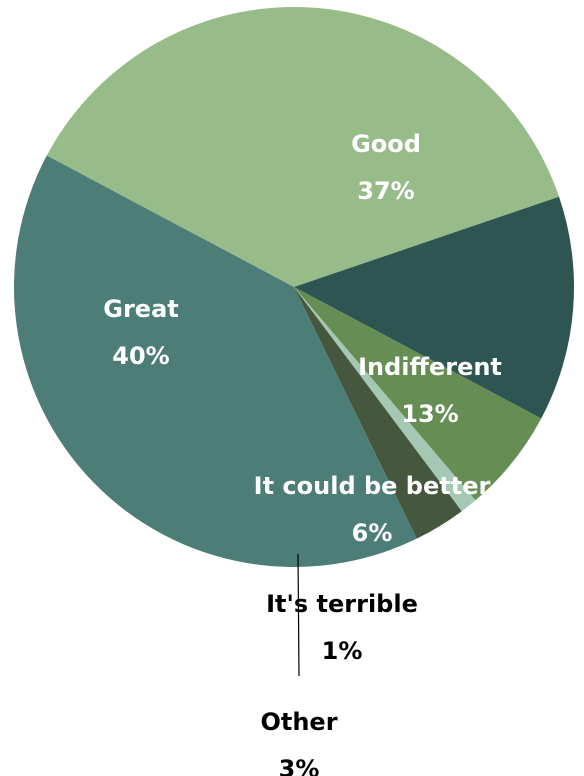  I want to click on slice-value-great: 40%, so click(140, 356).